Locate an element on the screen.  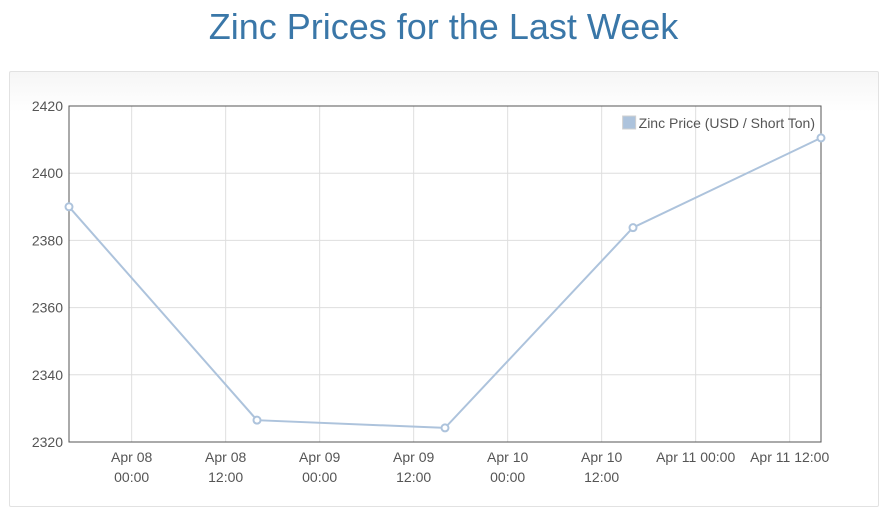
y-tick-label: 2340 is located at coordinates (47, 375).